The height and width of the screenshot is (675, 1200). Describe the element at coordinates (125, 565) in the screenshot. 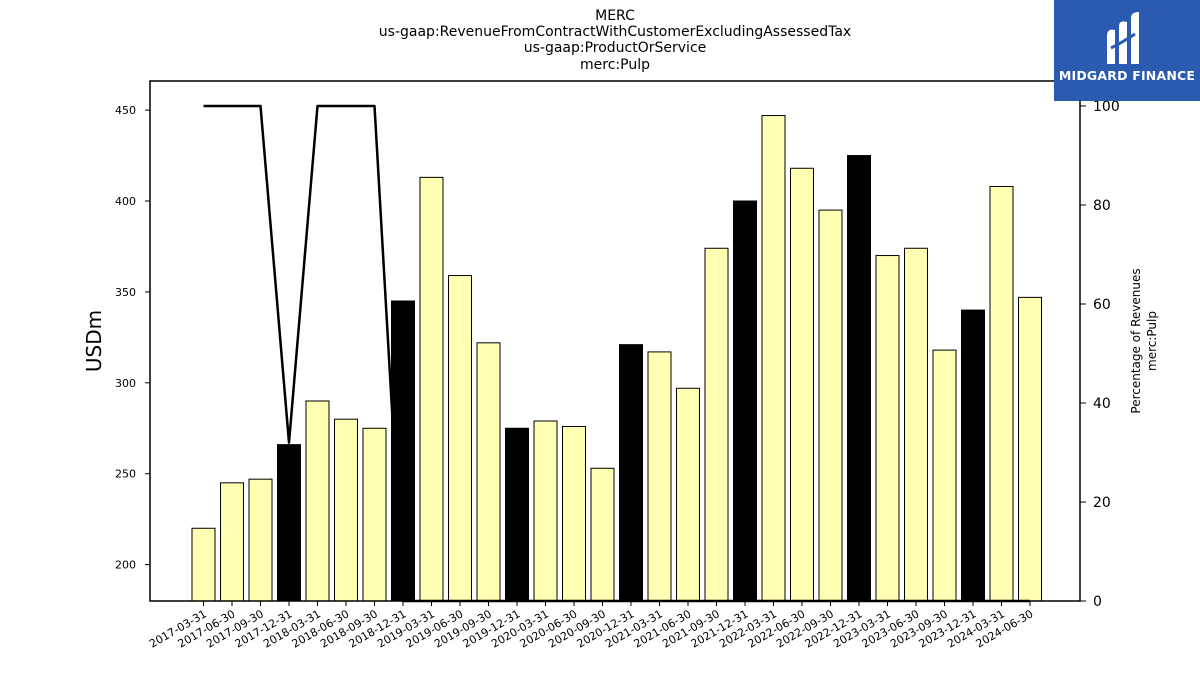

I see `y-tick-label: 200` at that location.